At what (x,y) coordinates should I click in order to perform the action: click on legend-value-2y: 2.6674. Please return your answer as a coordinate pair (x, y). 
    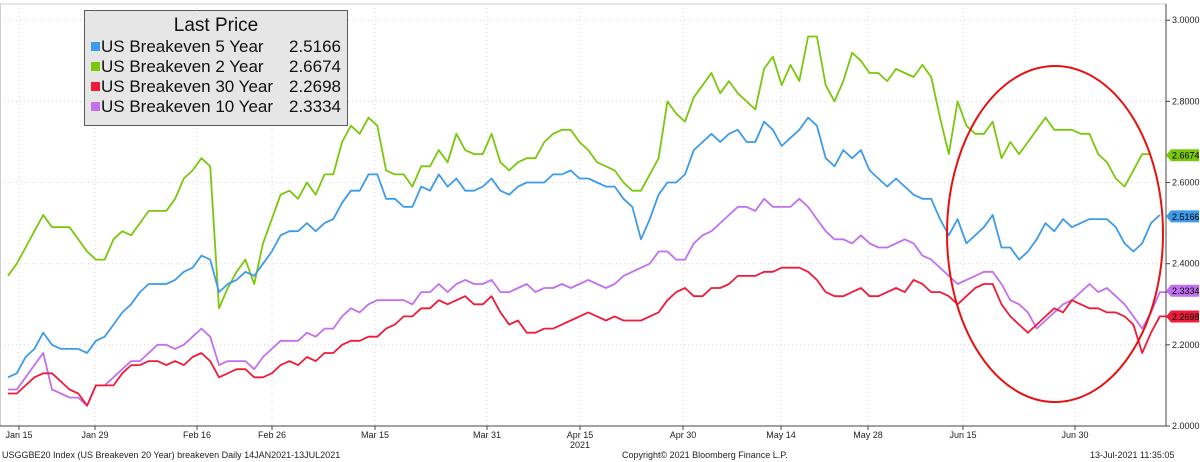
    Looking at the image, I should click on (315, 66).